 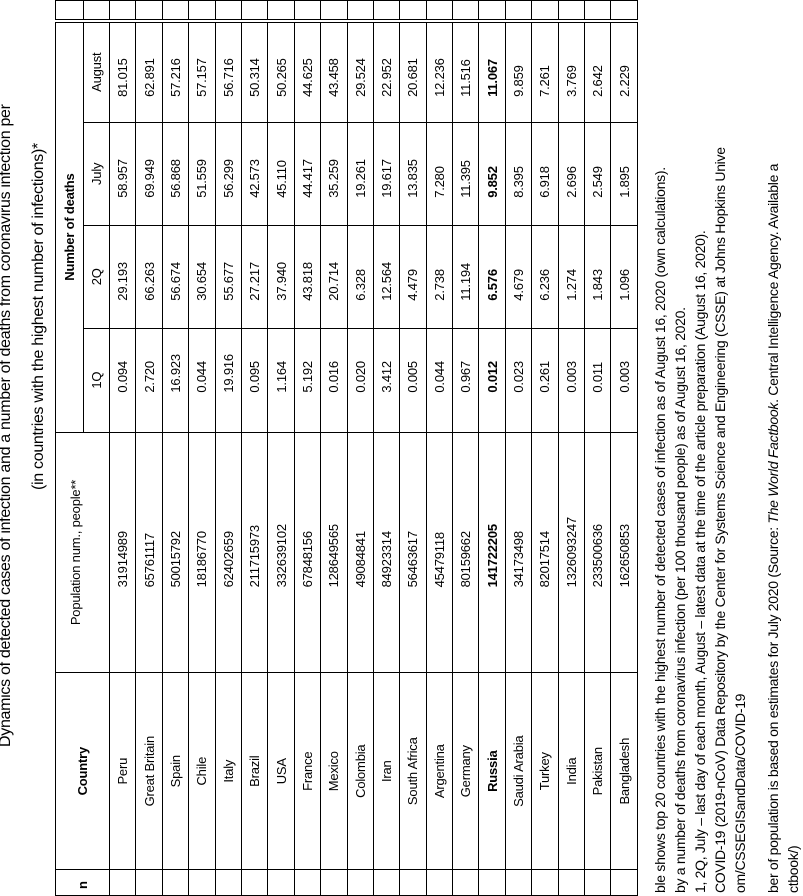 I want to click on cell-july: 58.957, so click(x=122, y=174).